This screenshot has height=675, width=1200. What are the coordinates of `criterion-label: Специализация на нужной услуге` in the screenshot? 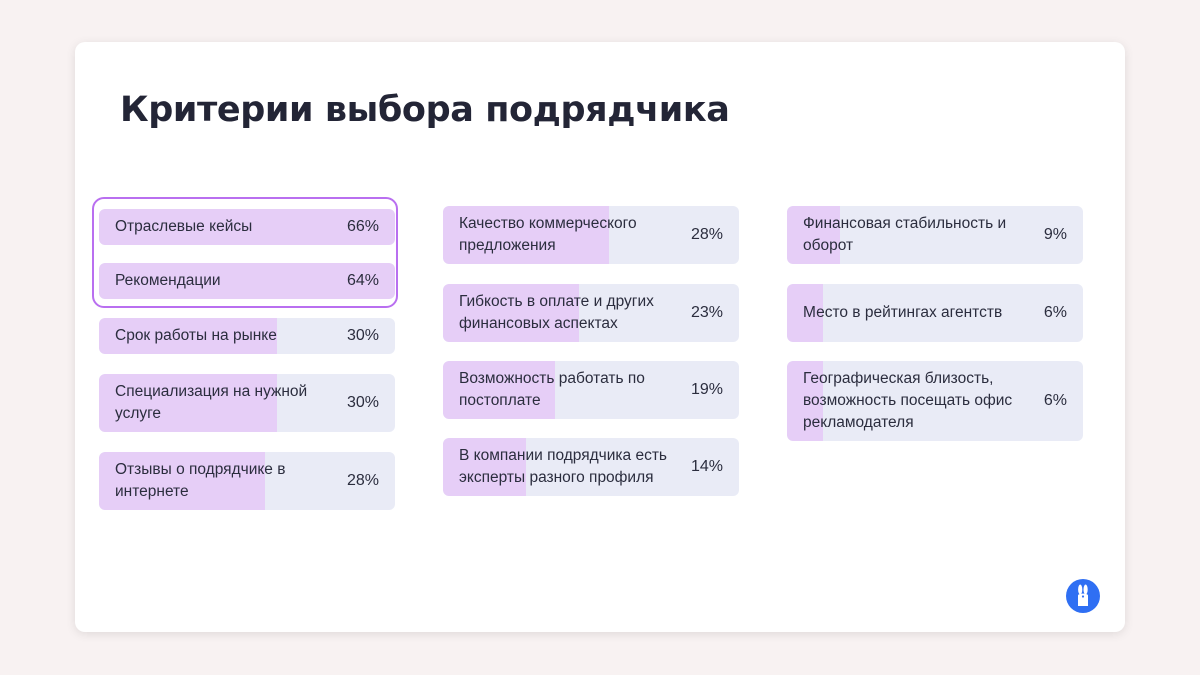 It's located at (211, 402).